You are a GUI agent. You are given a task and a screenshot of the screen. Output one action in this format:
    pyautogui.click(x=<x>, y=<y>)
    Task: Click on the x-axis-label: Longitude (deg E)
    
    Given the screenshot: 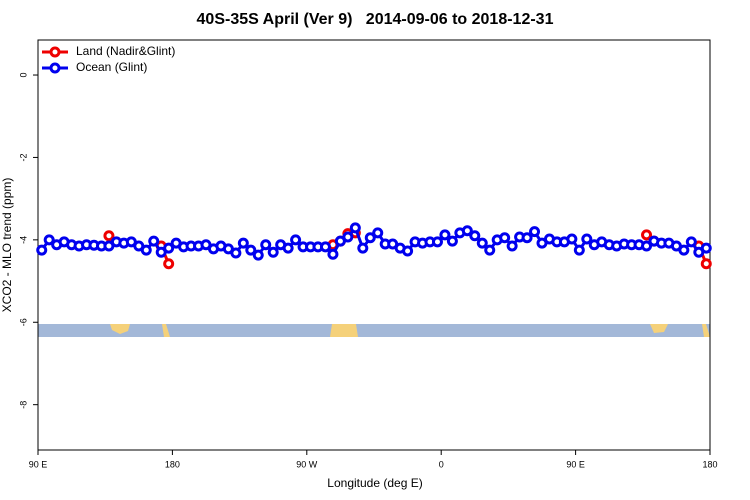 What is the action you would take?
    pyautogui.click(x=374, y=483)
    